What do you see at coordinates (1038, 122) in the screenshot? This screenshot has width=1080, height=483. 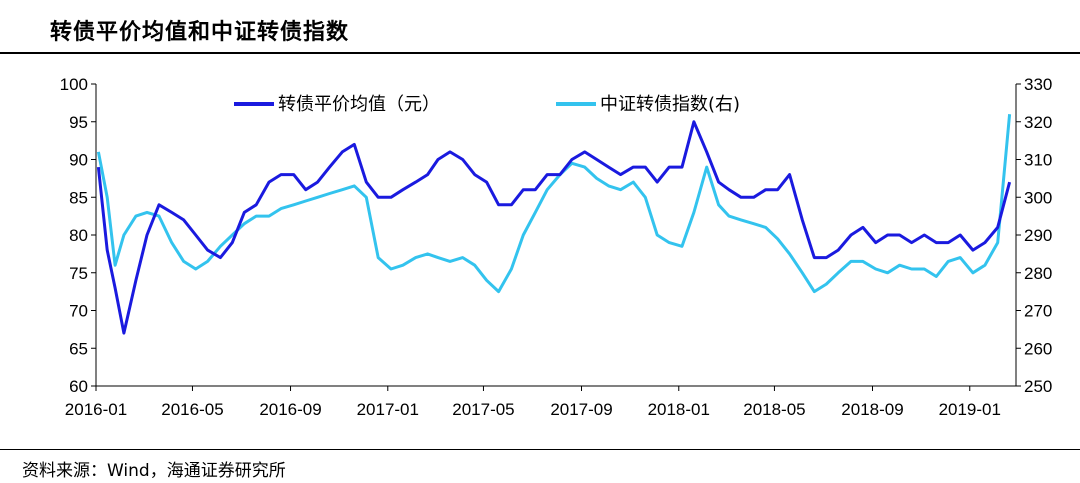 I see `right-tick-label: 320` at bounding box center [1038, 122].